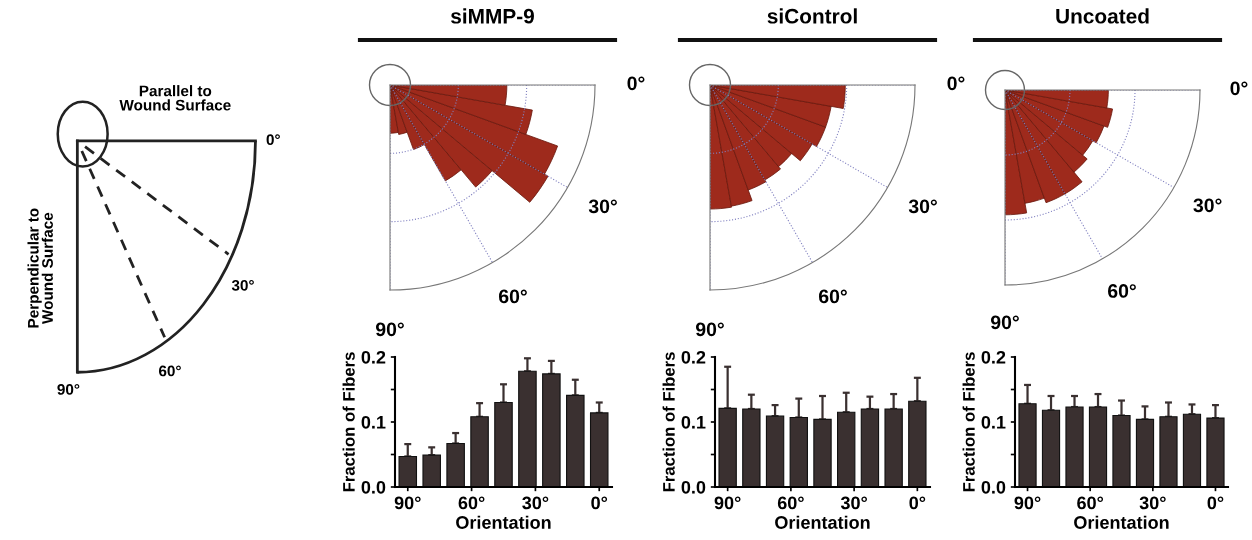 The image size is (1252, 540). Describe the element at coordinates (492, 16) in the screenshot. I see `chart-title: siMMP-9` at that location.